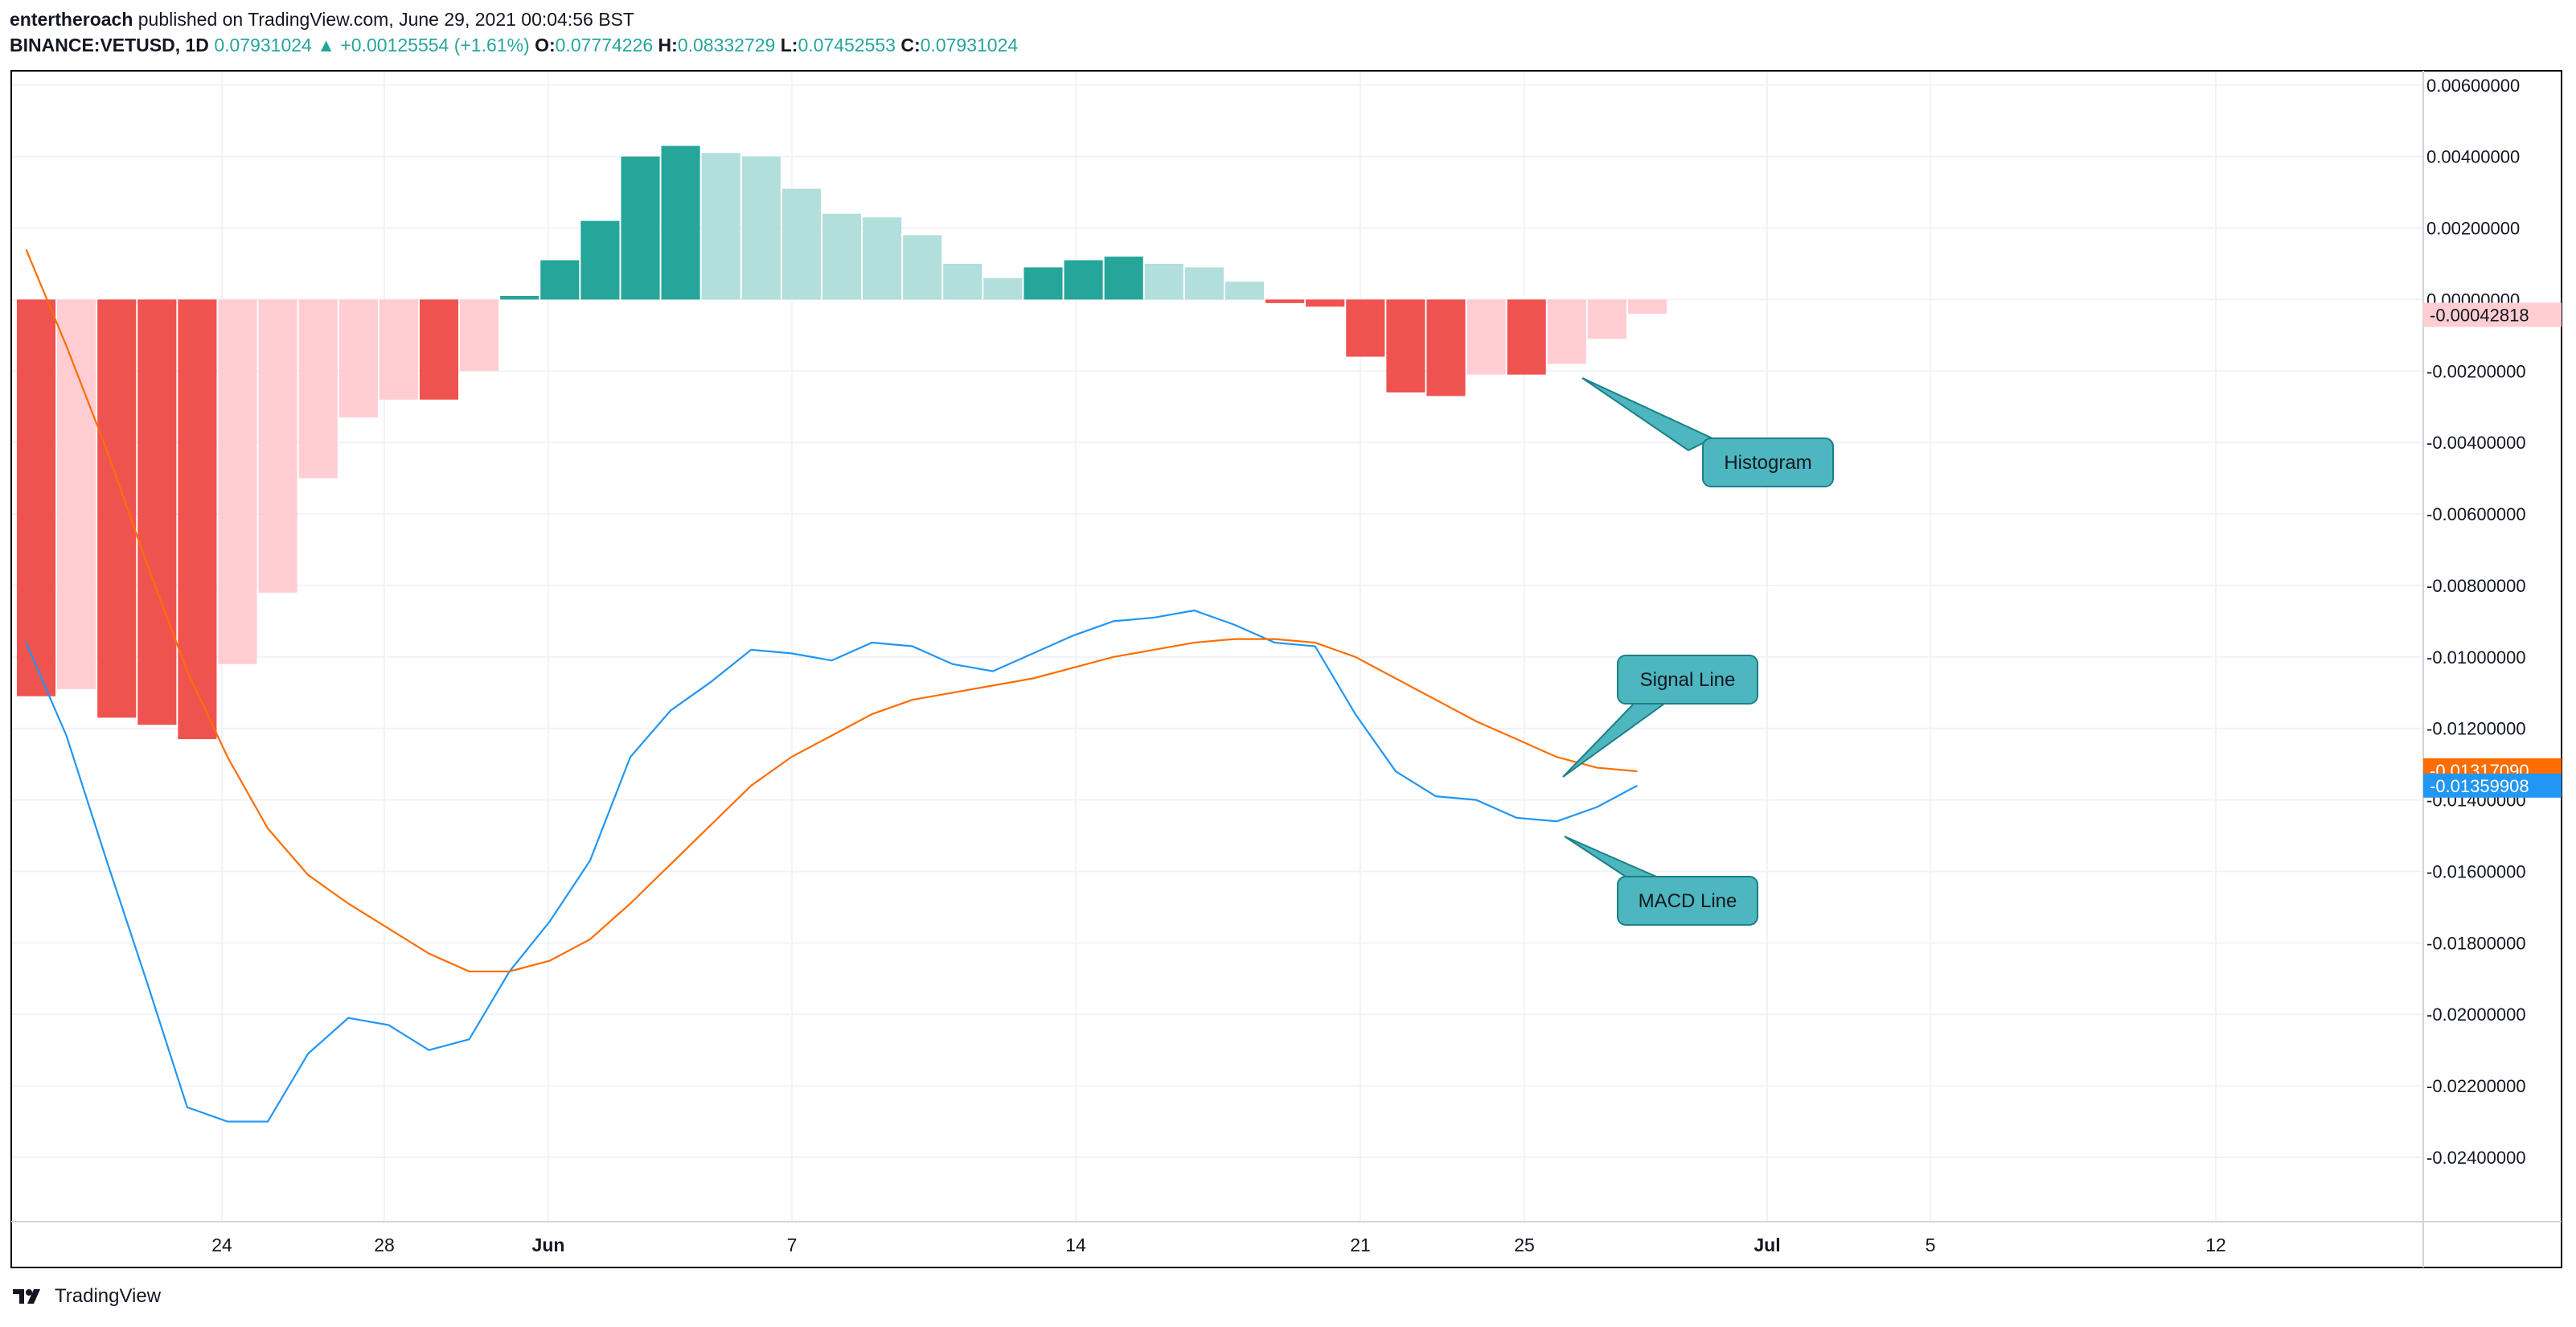 This screenshot has width=2576, height=1327. I want to click on open-value: 0.07774226, so click(604, 45).